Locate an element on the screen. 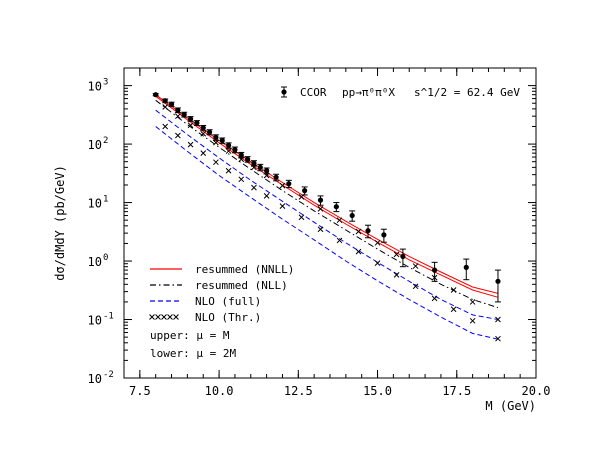  y-tick-exponent: -2 is located at coordinates (108, 375).